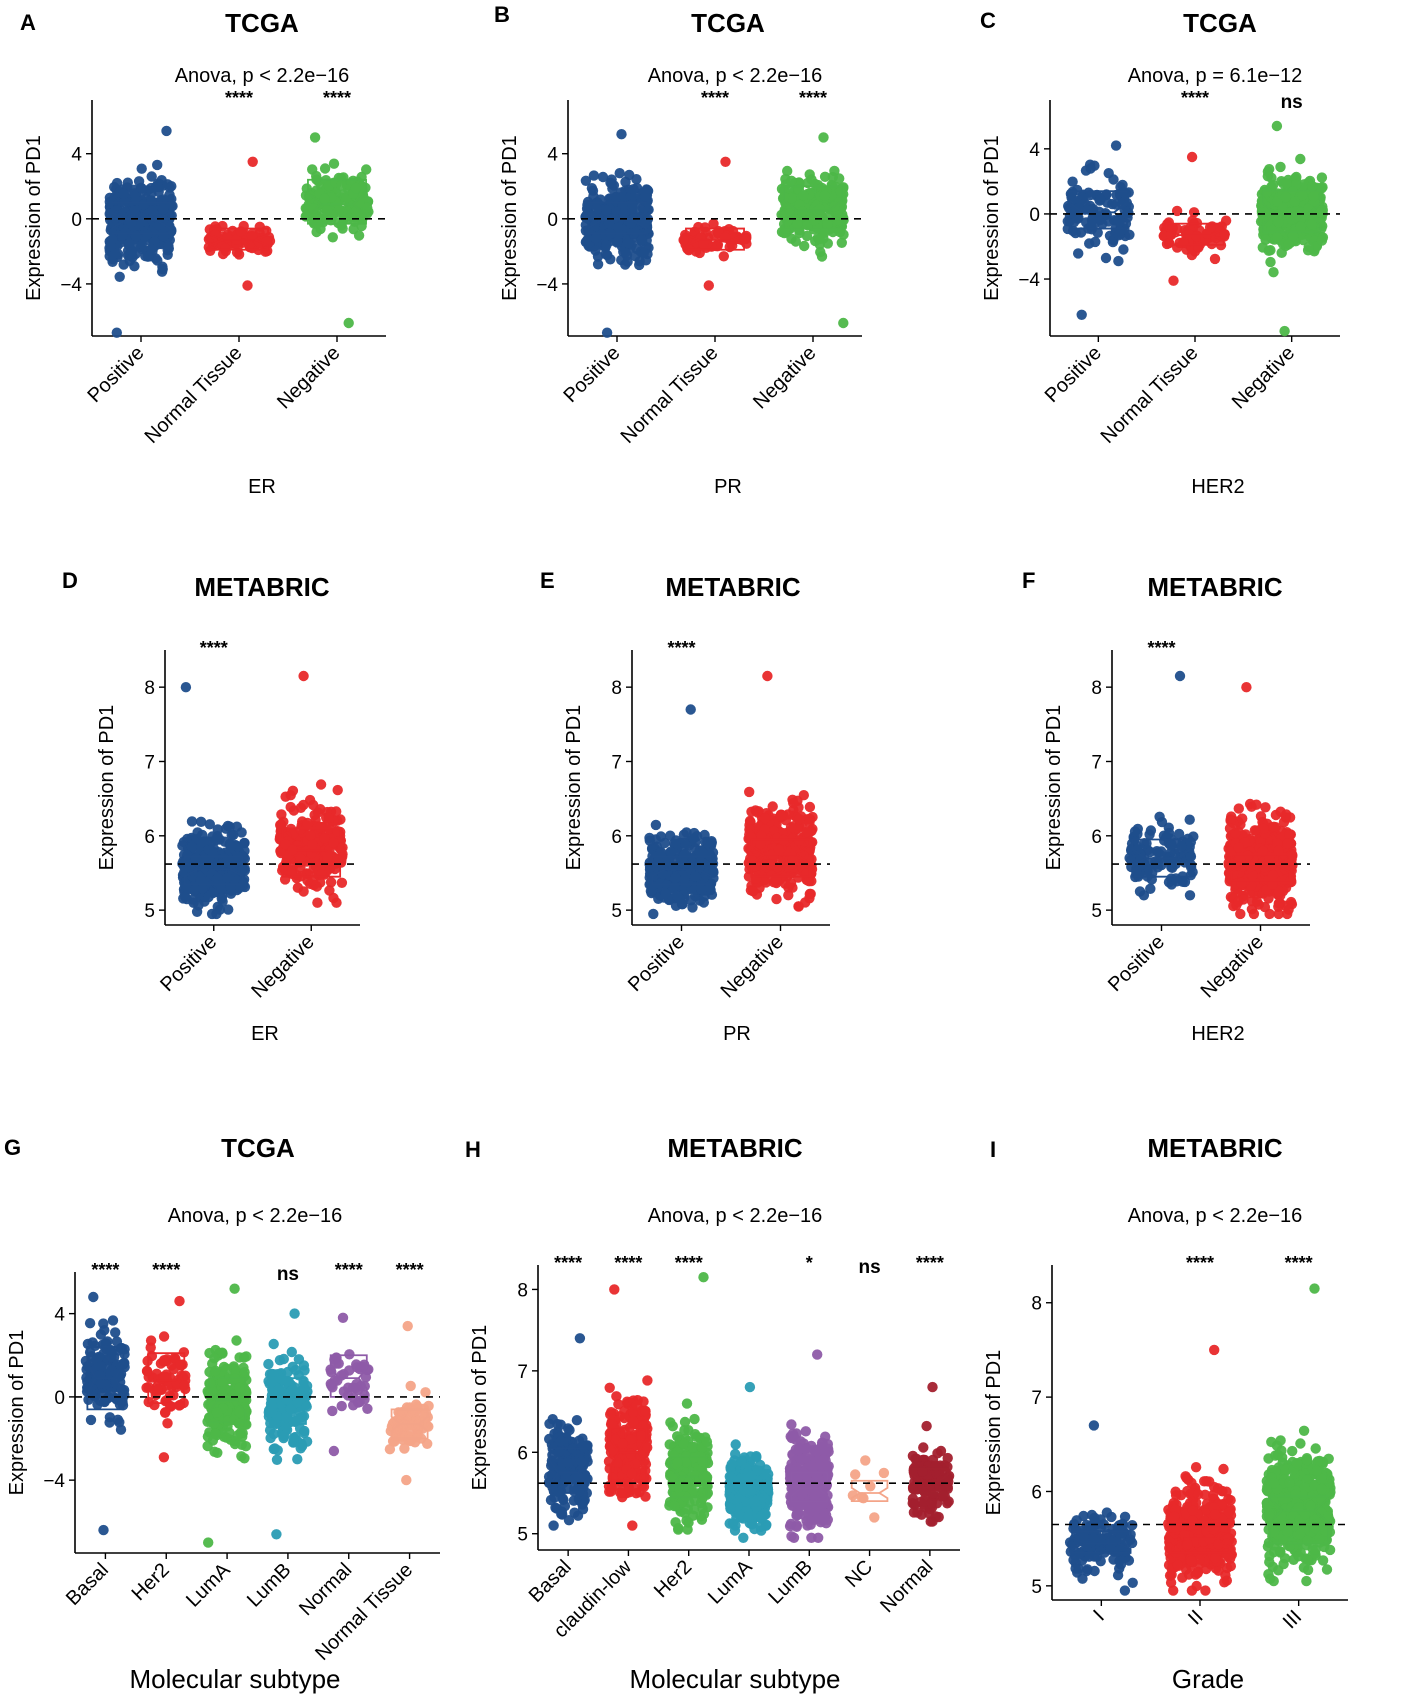 Image resolution: width=1401 pixels, height=1703 pixels. I want to click on significance-label: ns, so click(288, 1274).